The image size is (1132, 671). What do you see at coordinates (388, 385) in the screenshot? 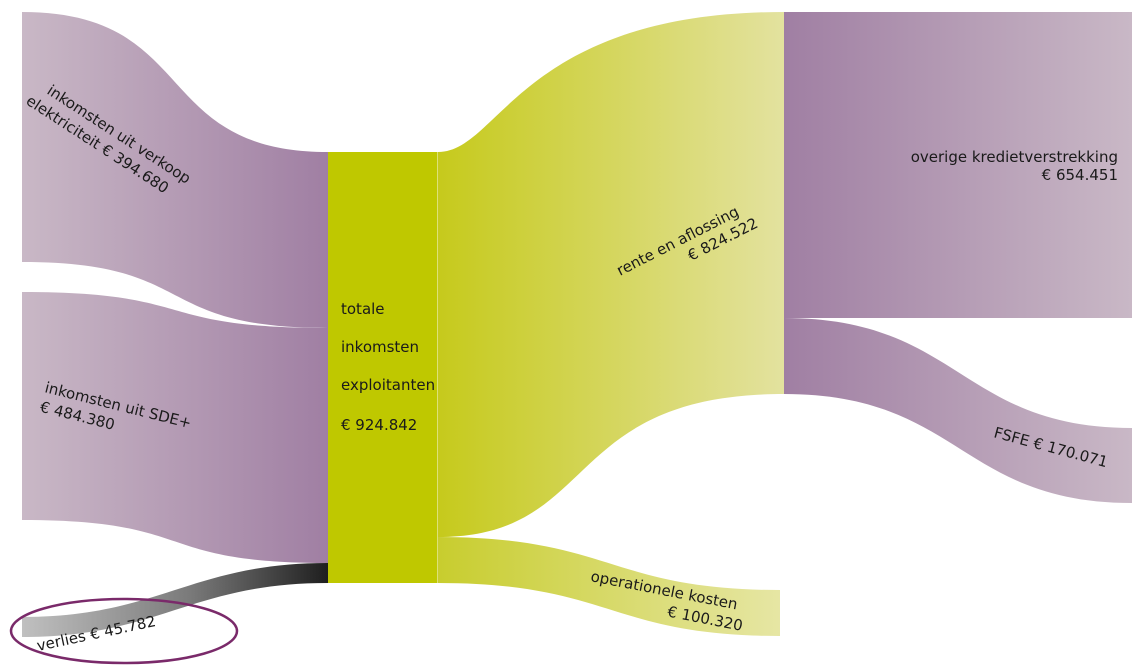
I see `label-totaal-line3: exploitanten` at bounding box center [388, 385].